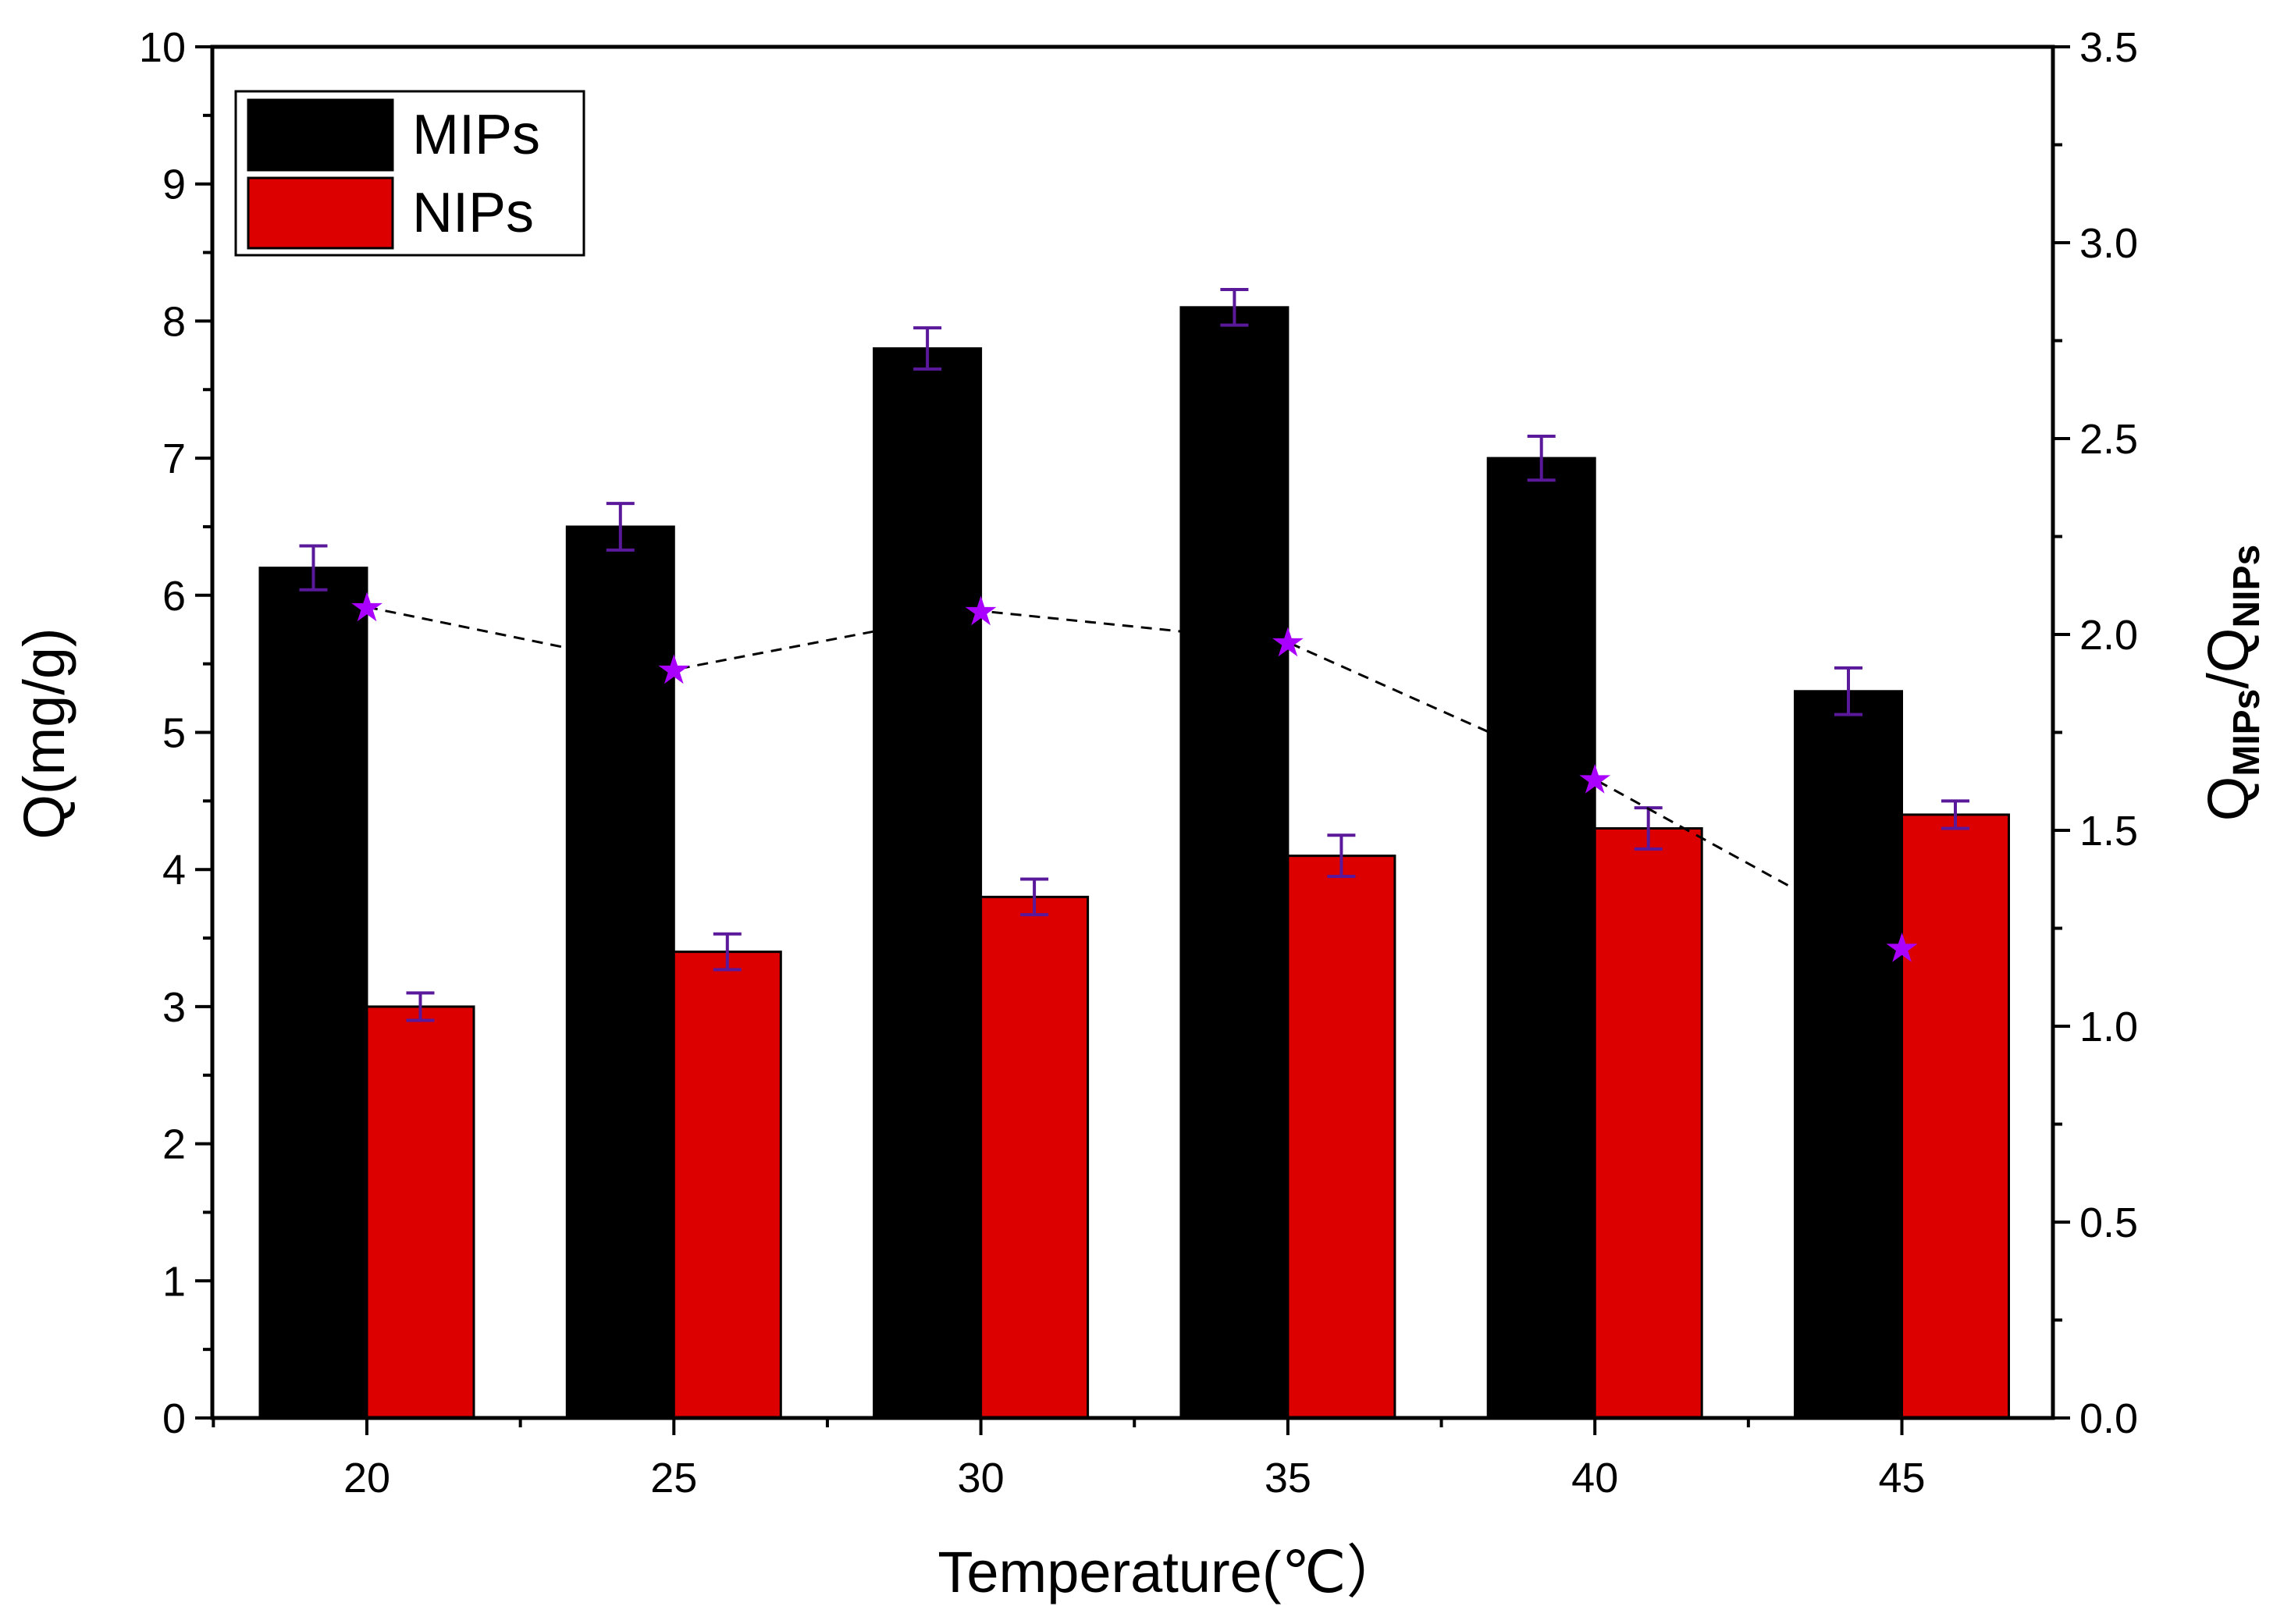  What do you see at coordinates (2247, 586) in the screenshot?
I see `y2-axis-title-sub-nips: NIPs` at bounding box center [2247, 586].